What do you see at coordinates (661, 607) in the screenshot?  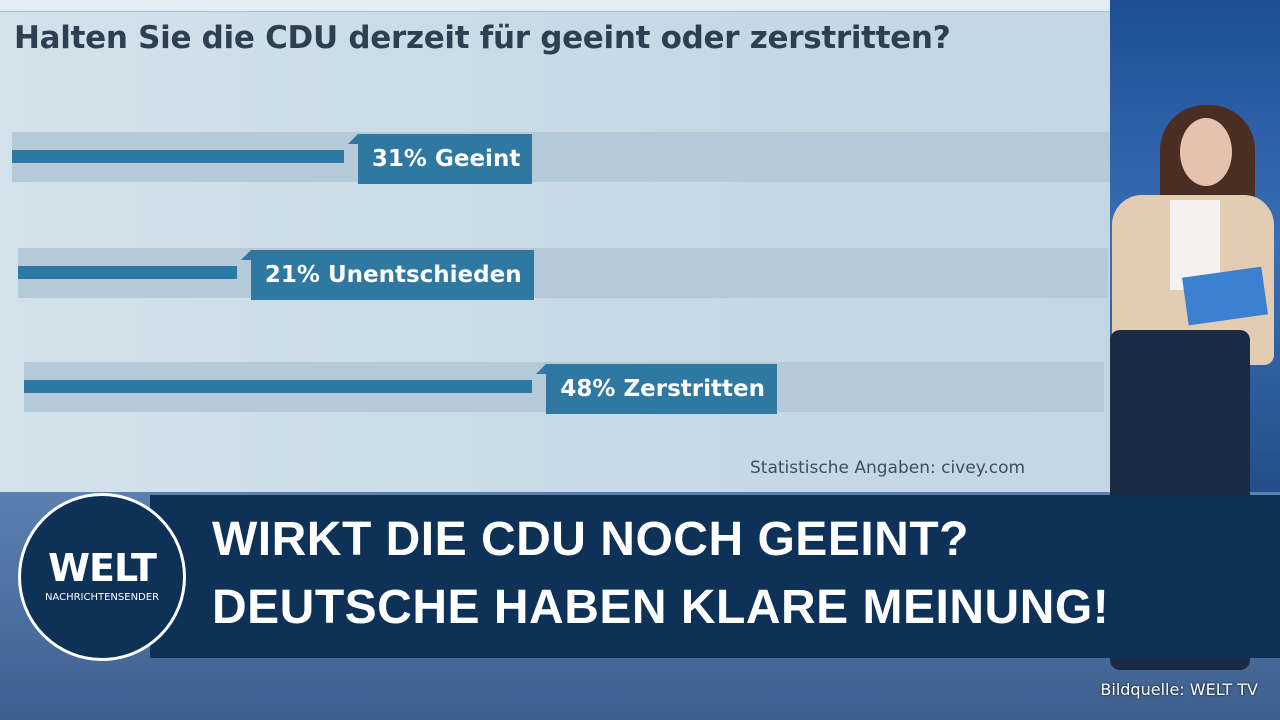 I see `headline-line-2: DEUTSCHE HABEN KLARE MEINUNG!` at bounding box center [661, 607].